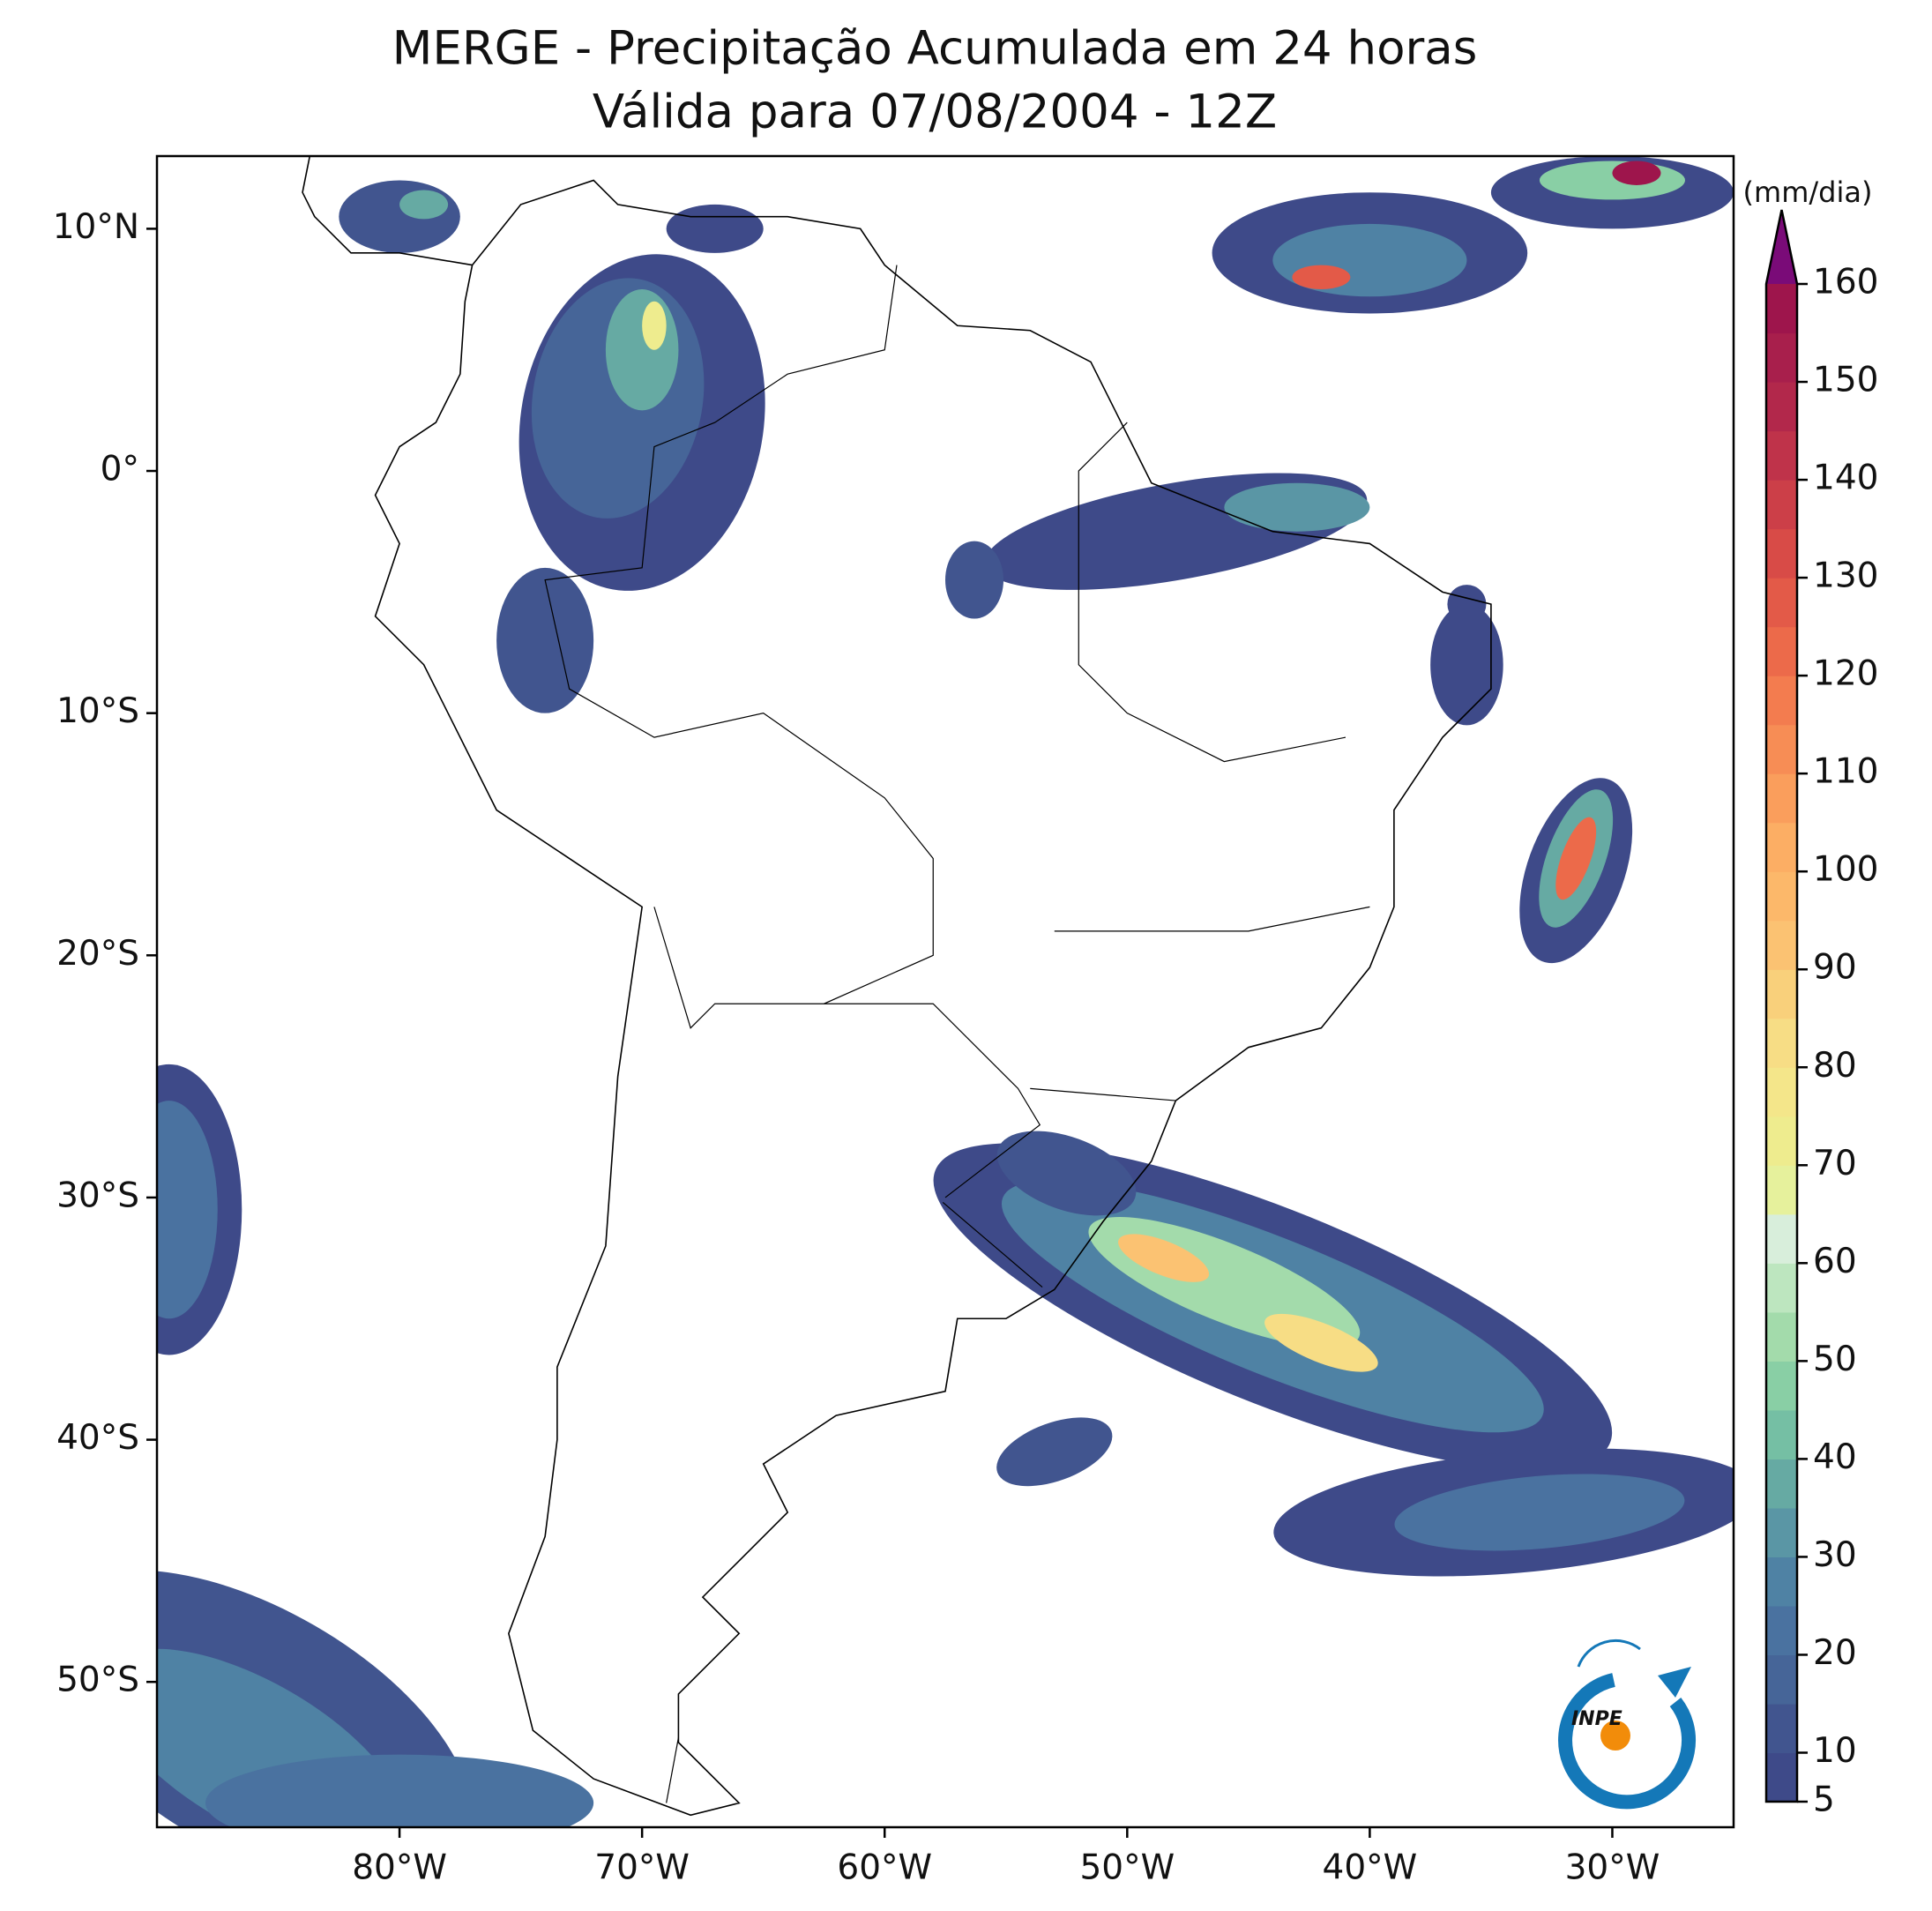 The image size is (1932, 1911). What do you see at coordinates (1835, 1066) in the screenshot?
I see `colorbar-tick-label: 80` at bounding box center [1835, 1066].